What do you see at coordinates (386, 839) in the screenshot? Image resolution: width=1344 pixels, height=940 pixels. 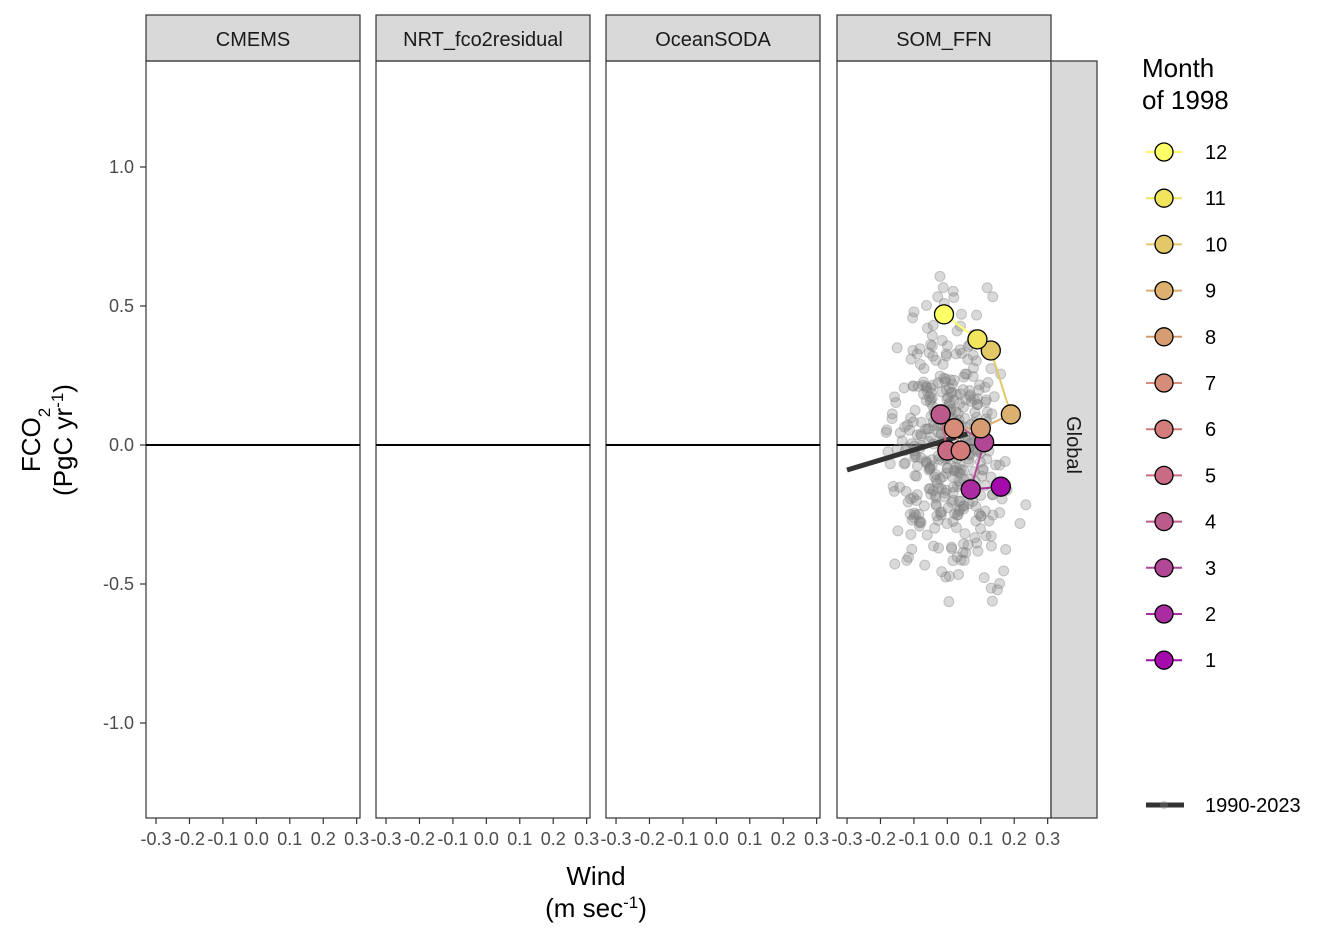 I see `x-tick-label: -0.3` at bounding box center [386, 839].